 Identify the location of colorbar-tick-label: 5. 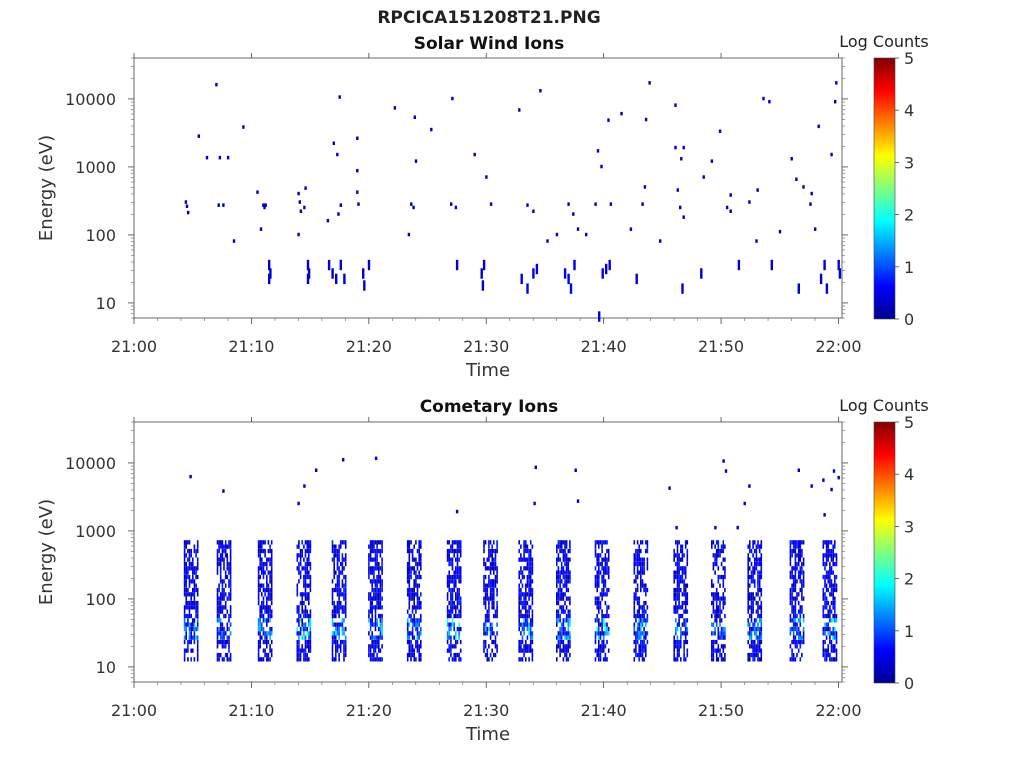
(909, 422).